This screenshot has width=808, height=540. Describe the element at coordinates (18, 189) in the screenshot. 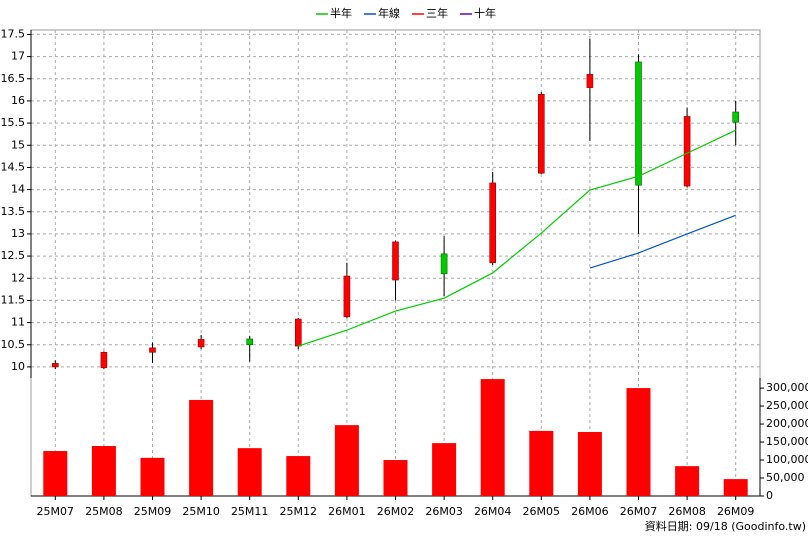

I see `y-tick-label: 14` at that location.